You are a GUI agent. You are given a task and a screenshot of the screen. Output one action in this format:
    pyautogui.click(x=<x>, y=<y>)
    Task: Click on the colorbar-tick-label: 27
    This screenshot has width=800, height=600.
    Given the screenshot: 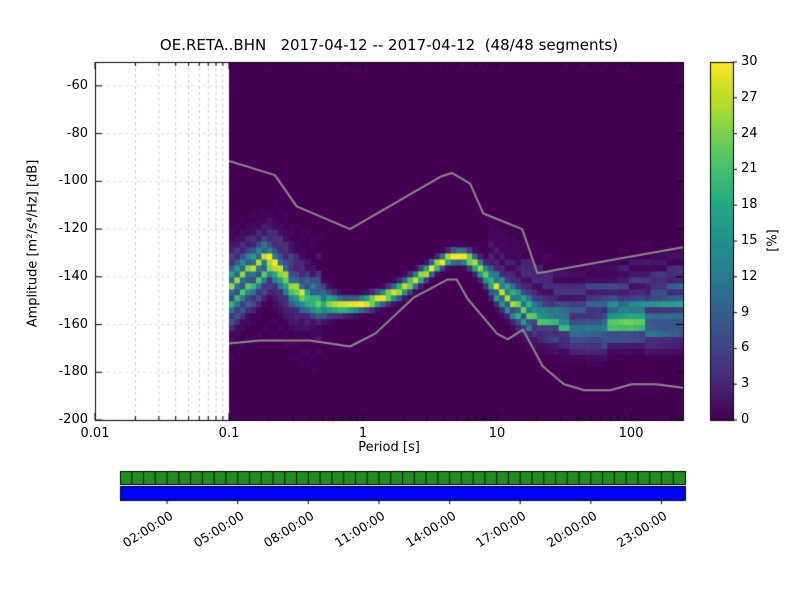 What is the action you would take?
    pyautogui.click(x=749, y=97)
    